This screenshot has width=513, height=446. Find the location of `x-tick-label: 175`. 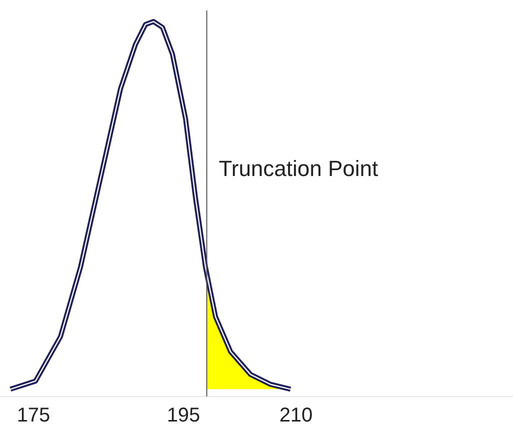

x-tick-label: 175 is located at coordinates (33, 415).